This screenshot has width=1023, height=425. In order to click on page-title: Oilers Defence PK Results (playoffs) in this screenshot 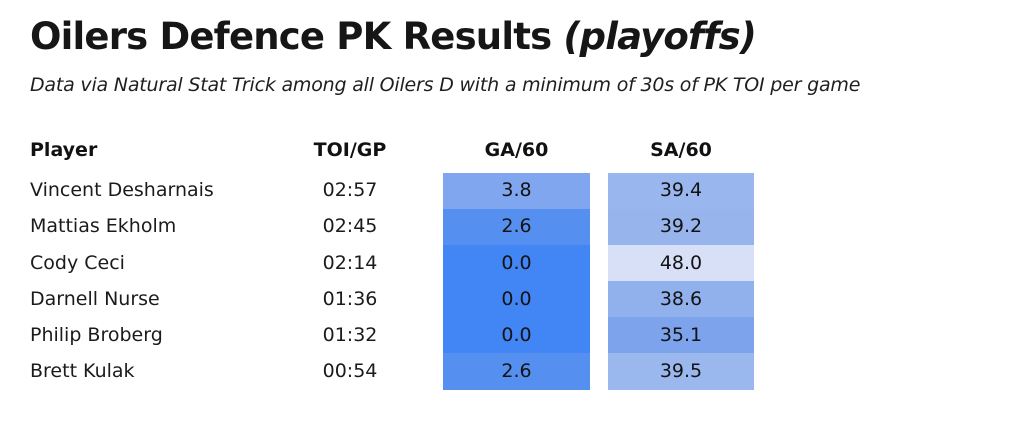, I will do `click(526, 37)`.